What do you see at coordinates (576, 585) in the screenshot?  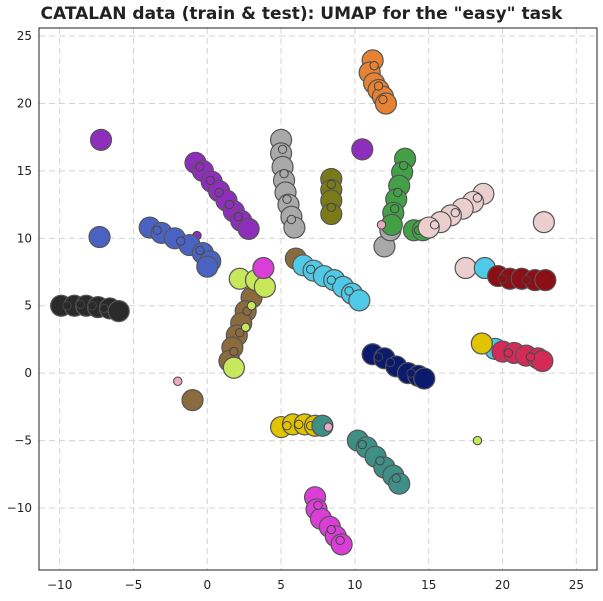 I see `x-tick-label: 25` at bounding box center [576, 585].